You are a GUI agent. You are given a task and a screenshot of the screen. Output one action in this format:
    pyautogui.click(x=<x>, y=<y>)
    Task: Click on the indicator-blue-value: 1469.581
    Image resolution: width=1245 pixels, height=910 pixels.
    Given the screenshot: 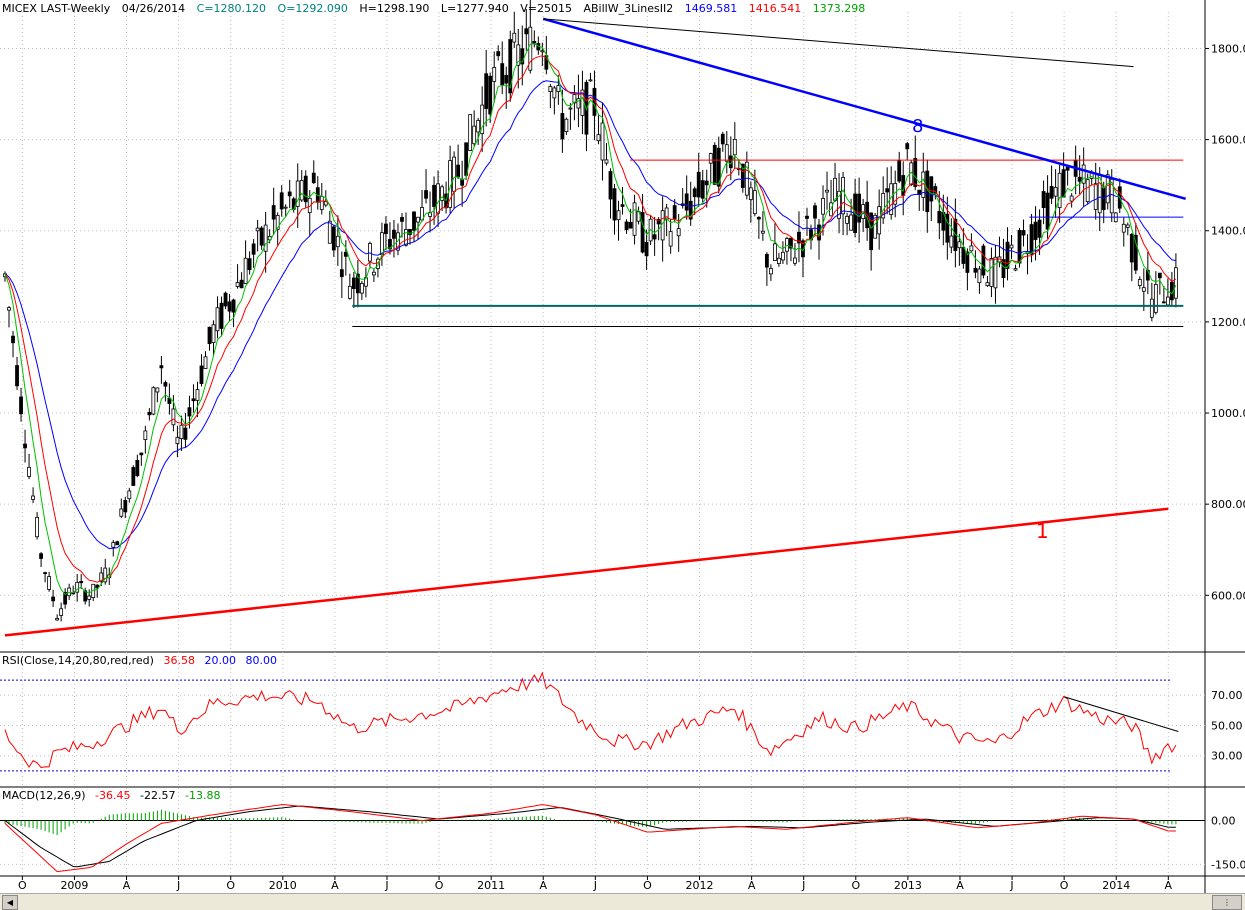 What is the action you would take?
    pyautogui.click(x=711, y=8)
    